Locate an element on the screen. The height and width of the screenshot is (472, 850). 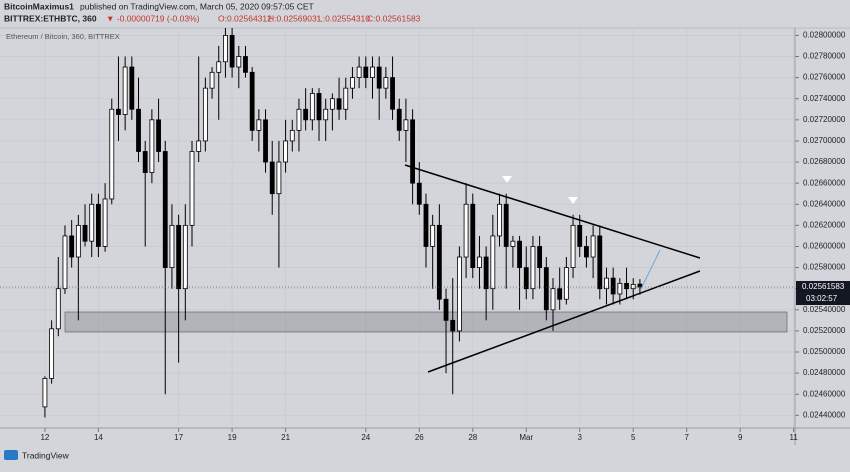
support-zone is located at coordinates (426, 322).